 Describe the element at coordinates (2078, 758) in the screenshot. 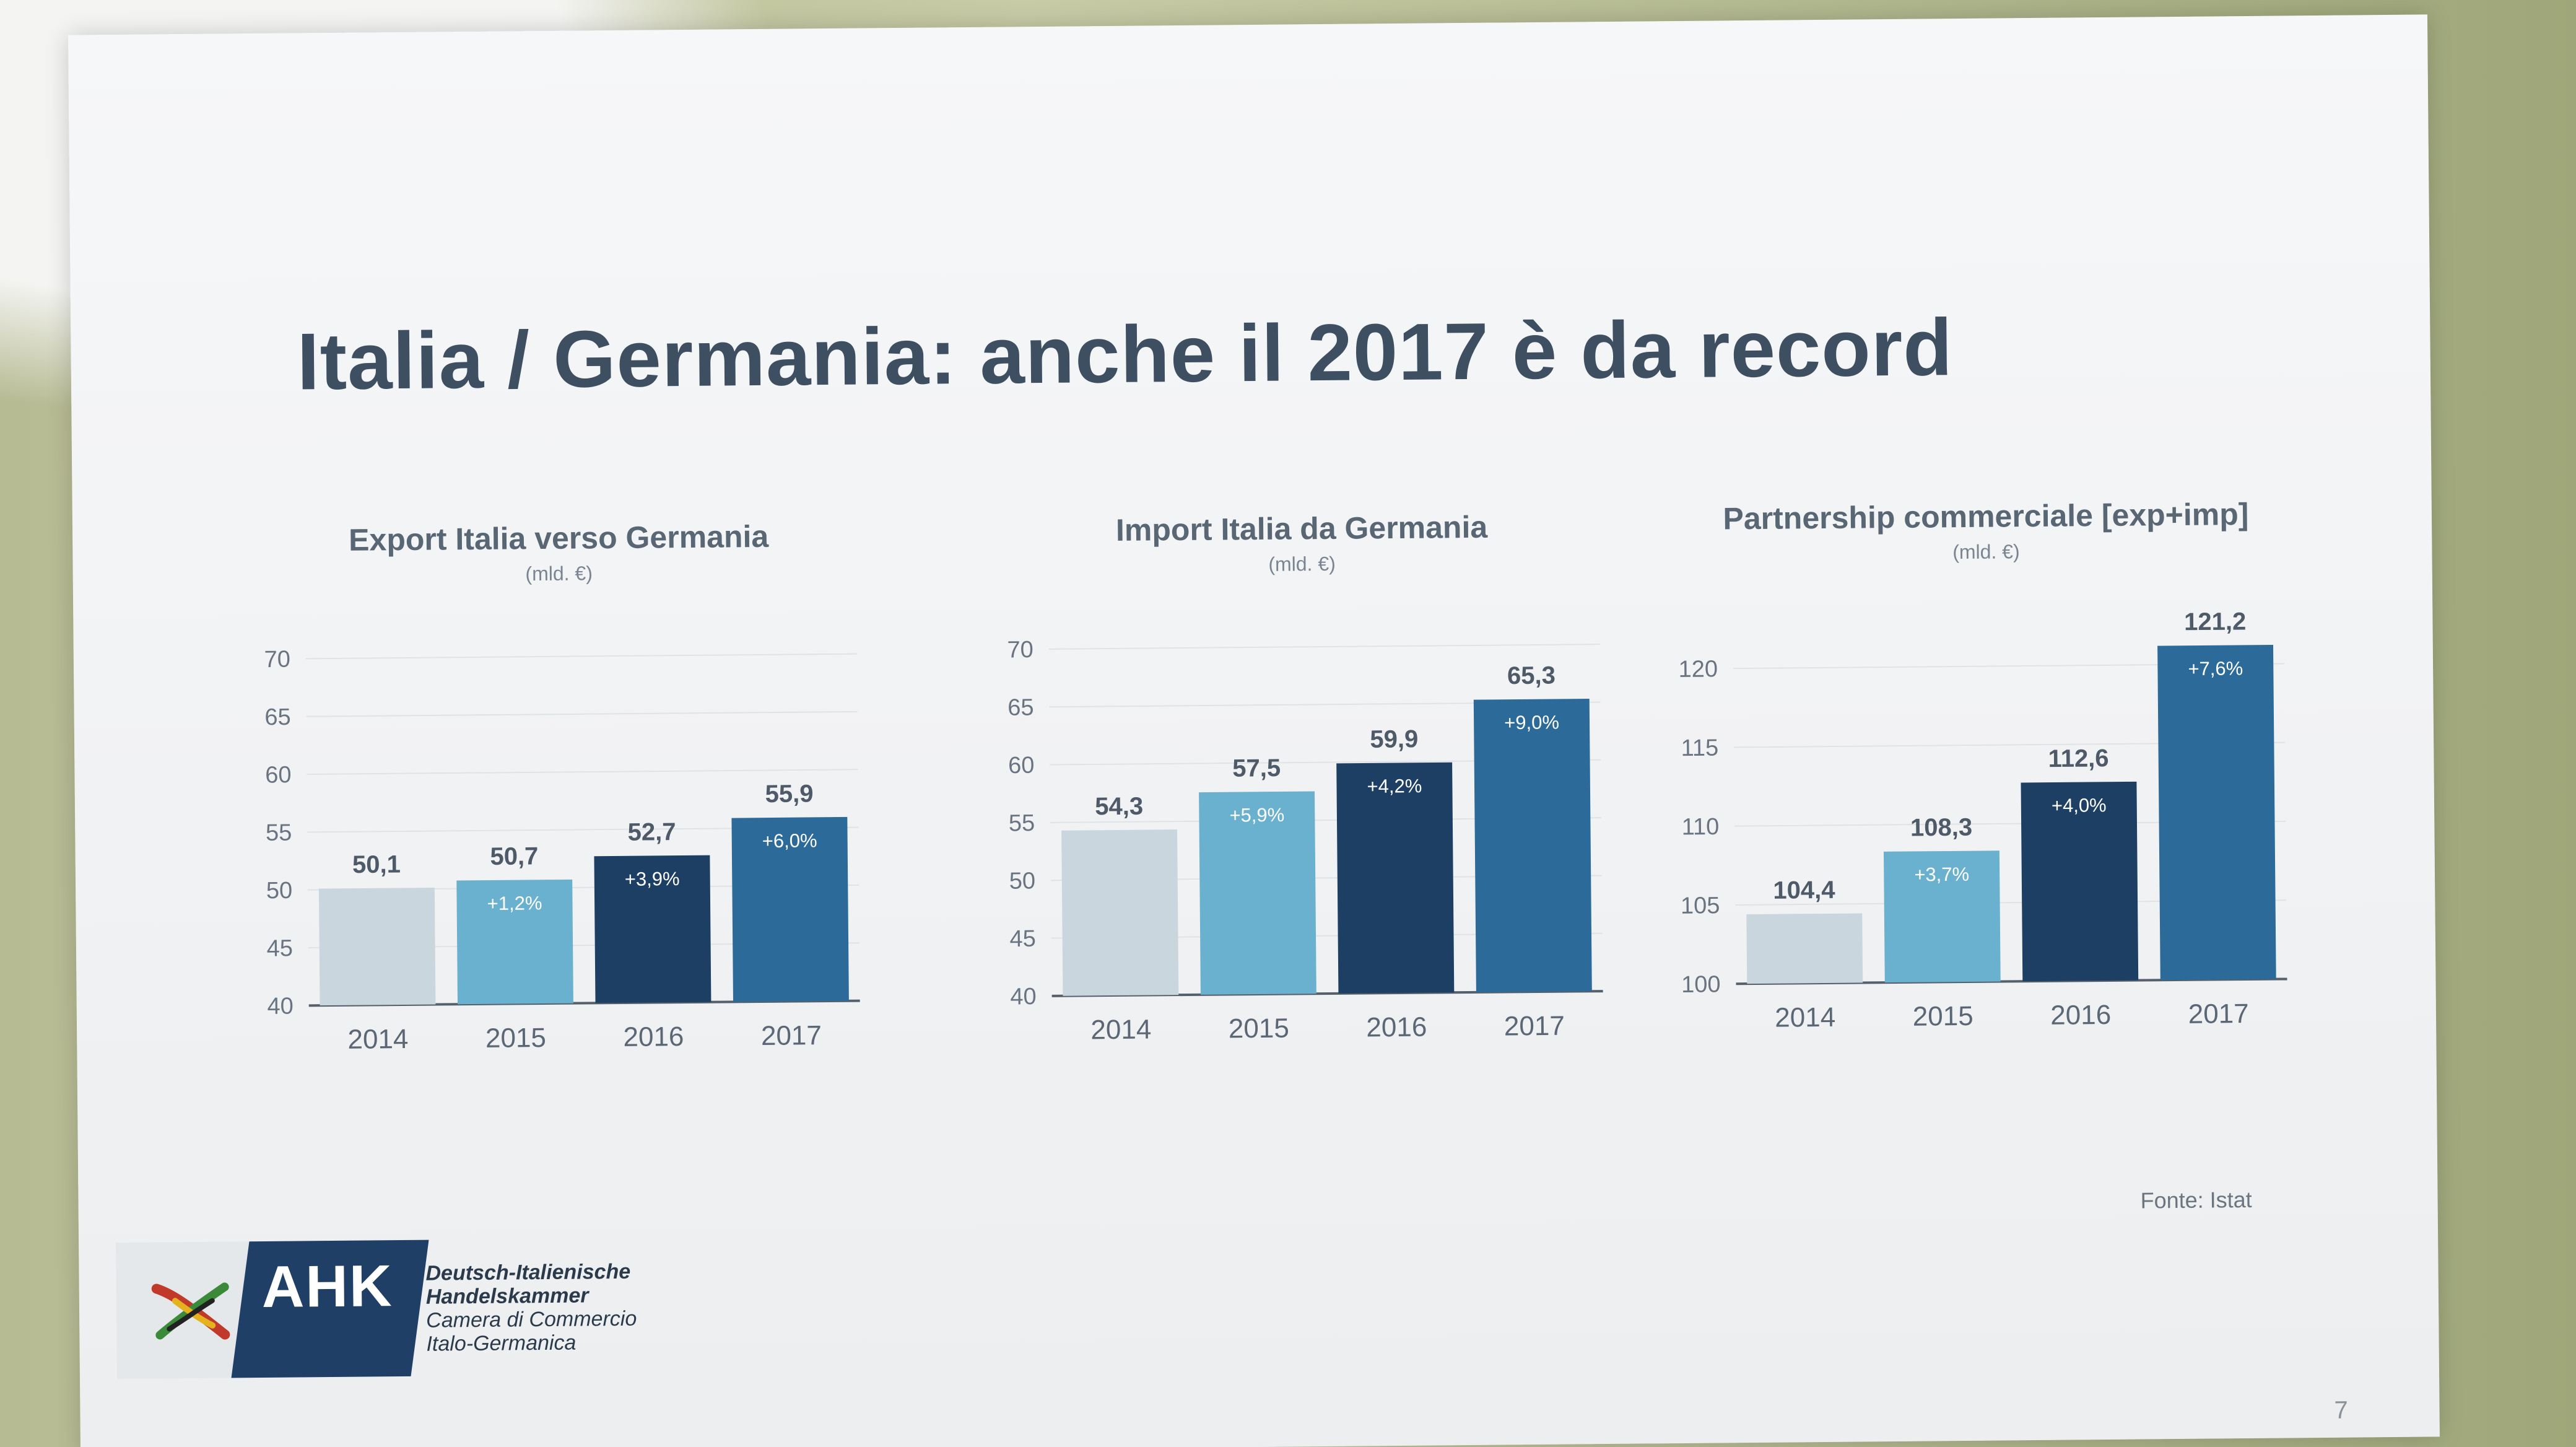

I see `value-label: 112,6` at that location.